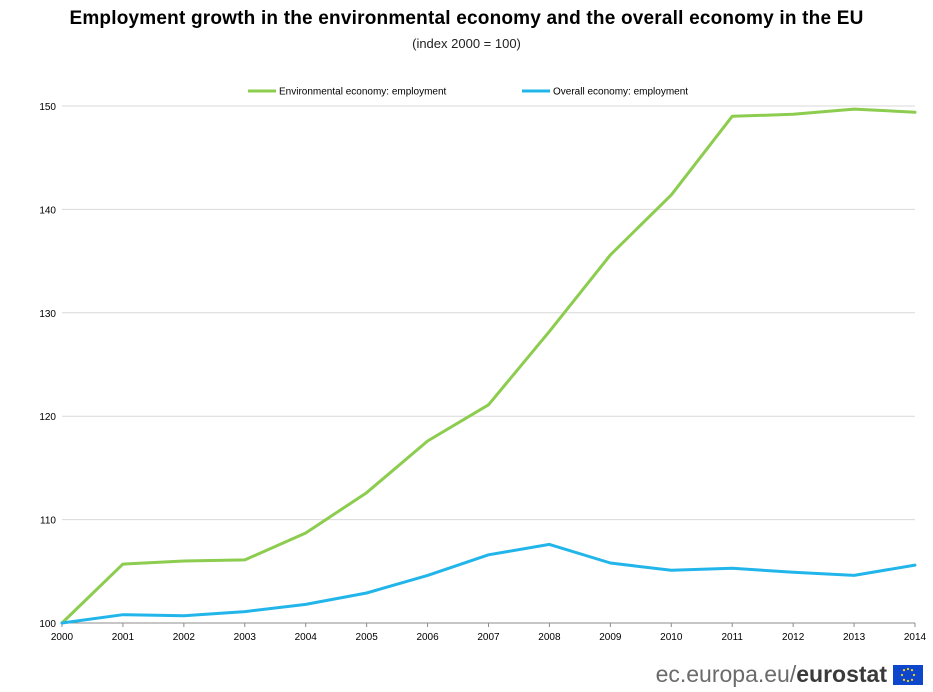 The width and height of the screenshot is (933, 692). I want to click on x-tick-label: 2006, so click(427, 637).